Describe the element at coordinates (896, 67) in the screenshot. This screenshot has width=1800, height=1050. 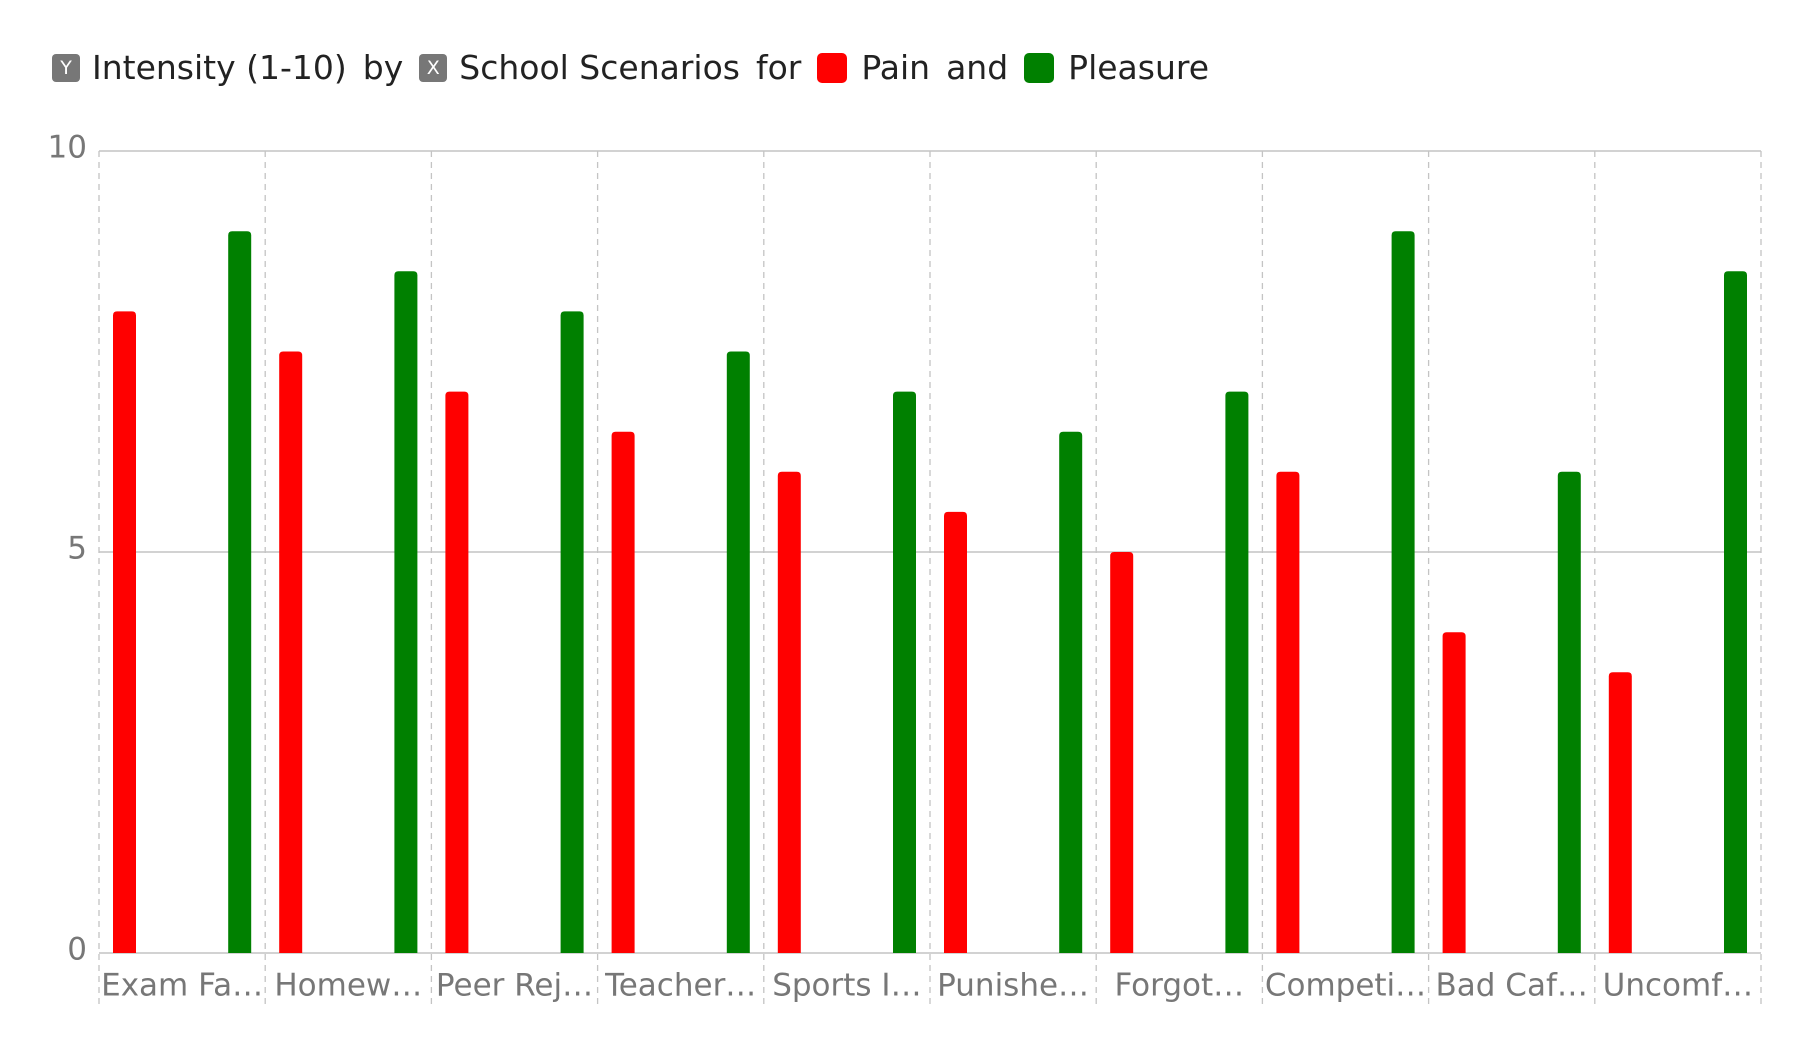
I see `legend-entry: Pain` at that location.